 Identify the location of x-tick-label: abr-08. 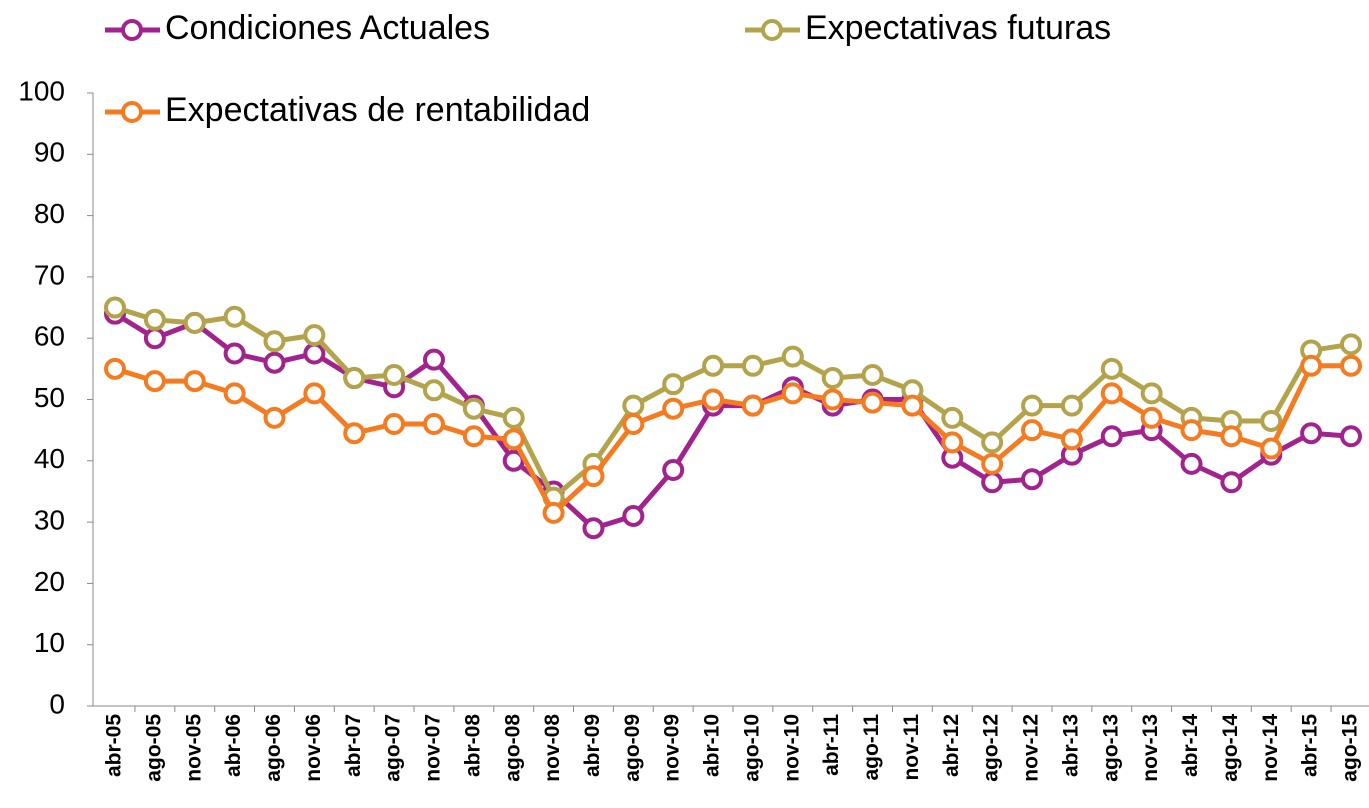
(472, 745).